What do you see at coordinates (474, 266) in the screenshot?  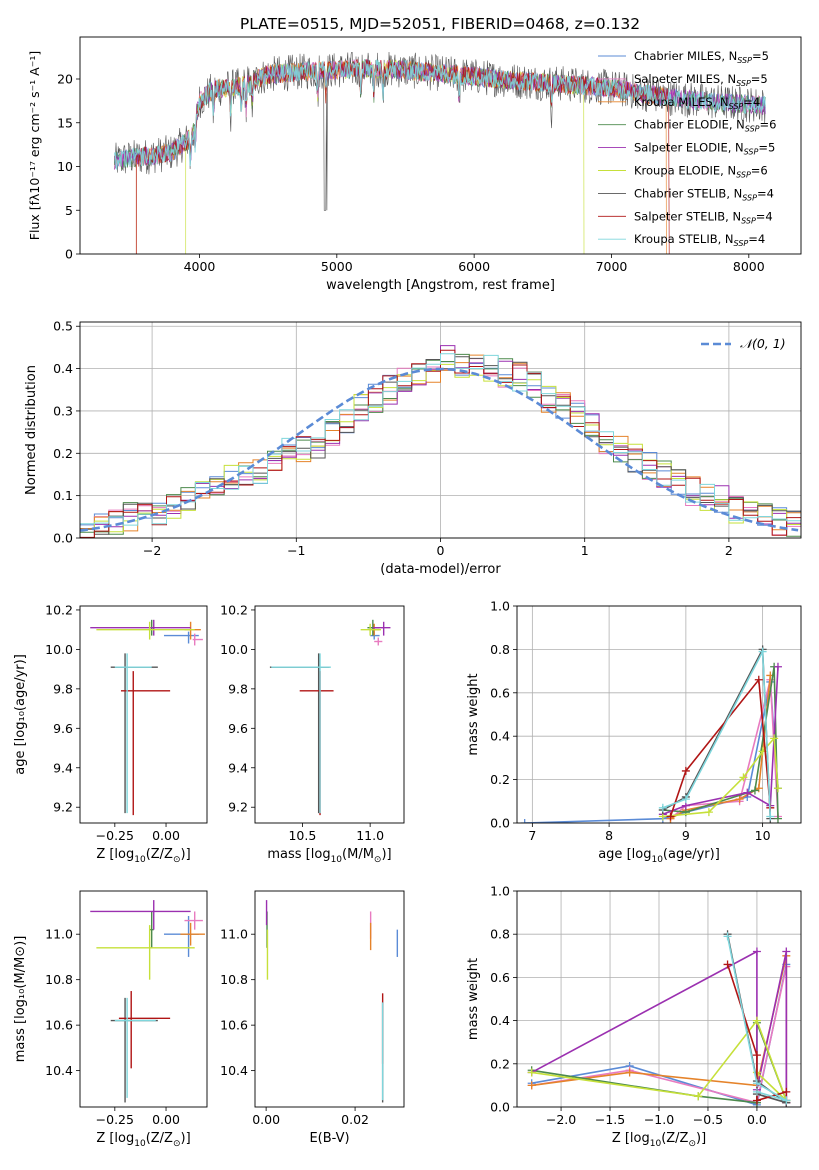 I see `x-tick-label: 6000` at bounding box center [474, 266].